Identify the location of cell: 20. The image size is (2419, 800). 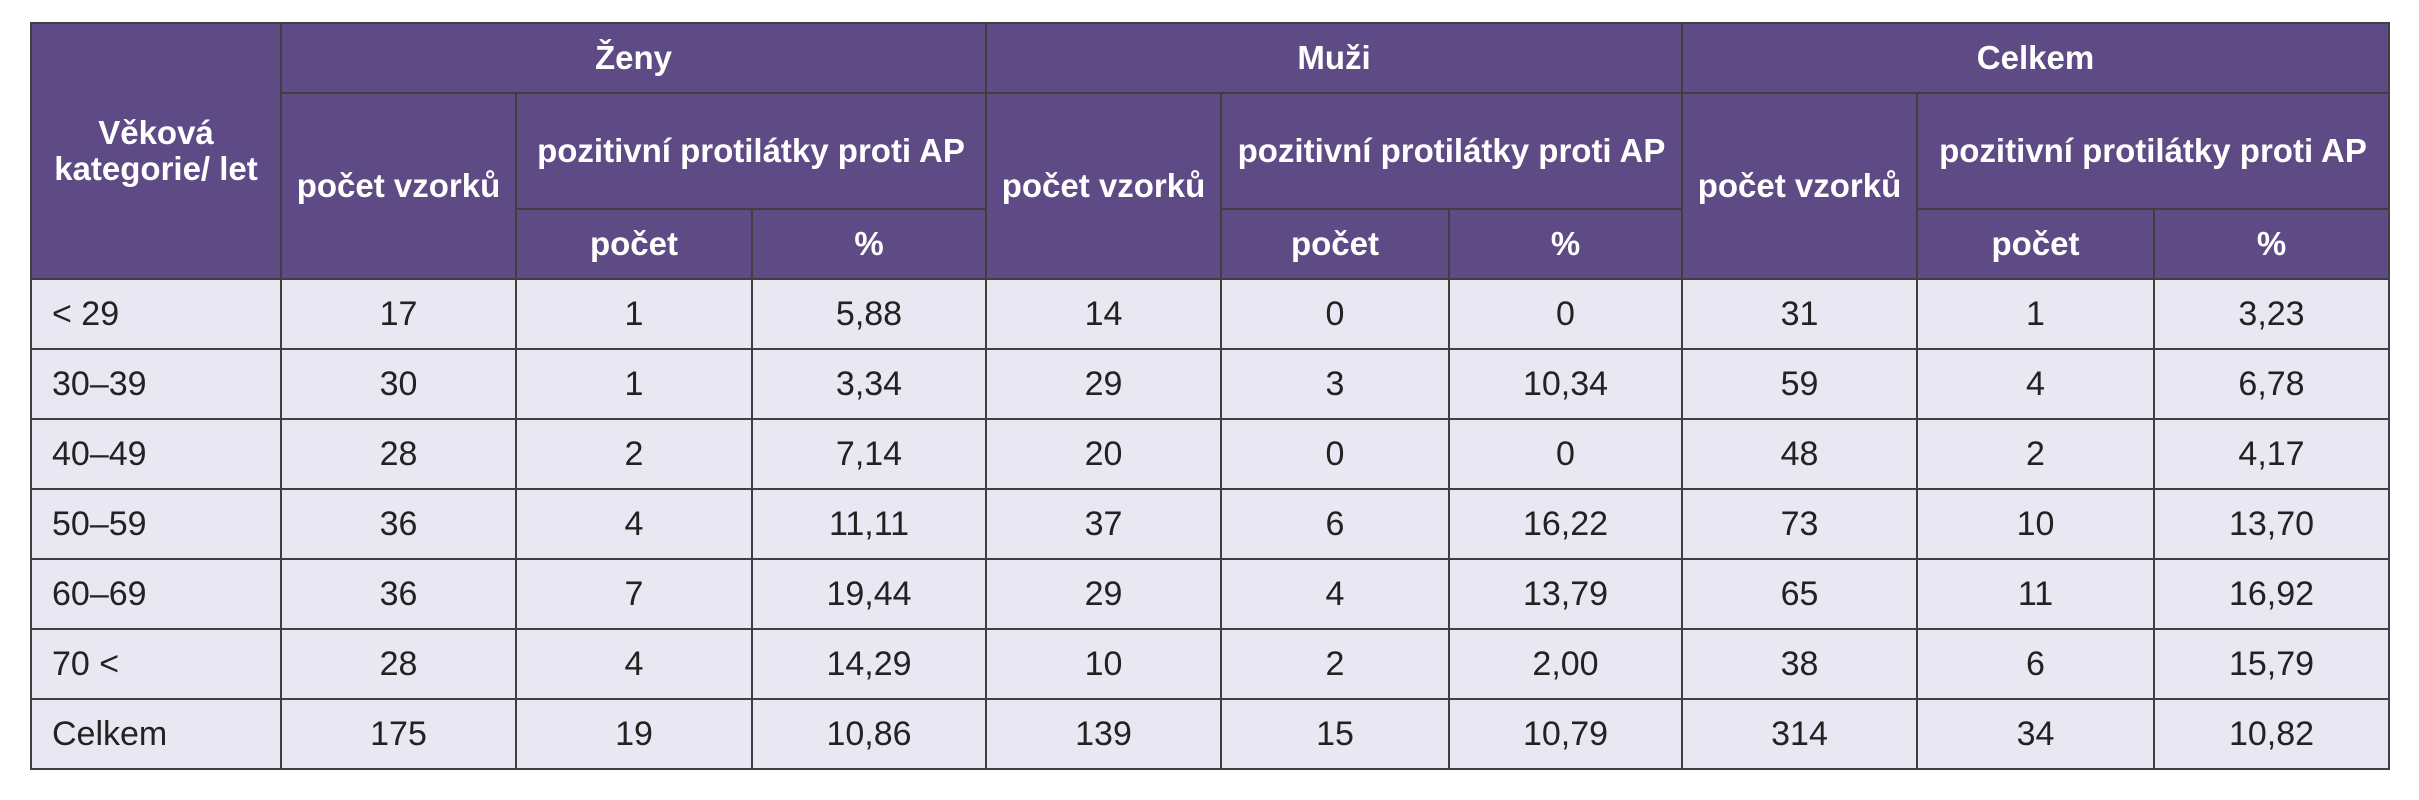
(1103, 454).